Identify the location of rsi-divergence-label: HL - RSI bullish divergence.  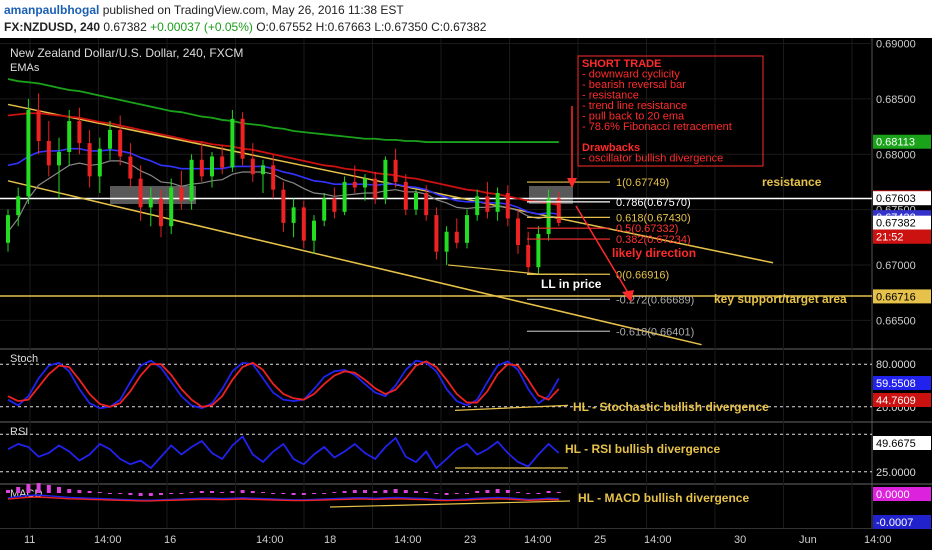
(642, 449).